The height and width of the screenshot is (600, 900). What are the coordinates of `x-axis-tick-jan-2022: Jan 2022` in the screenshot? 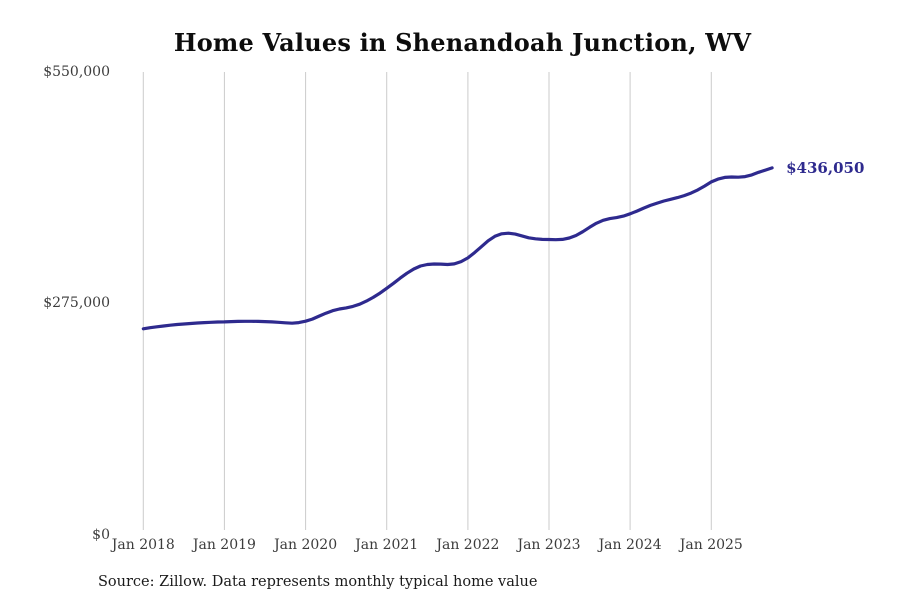 It's located at (468, 545).